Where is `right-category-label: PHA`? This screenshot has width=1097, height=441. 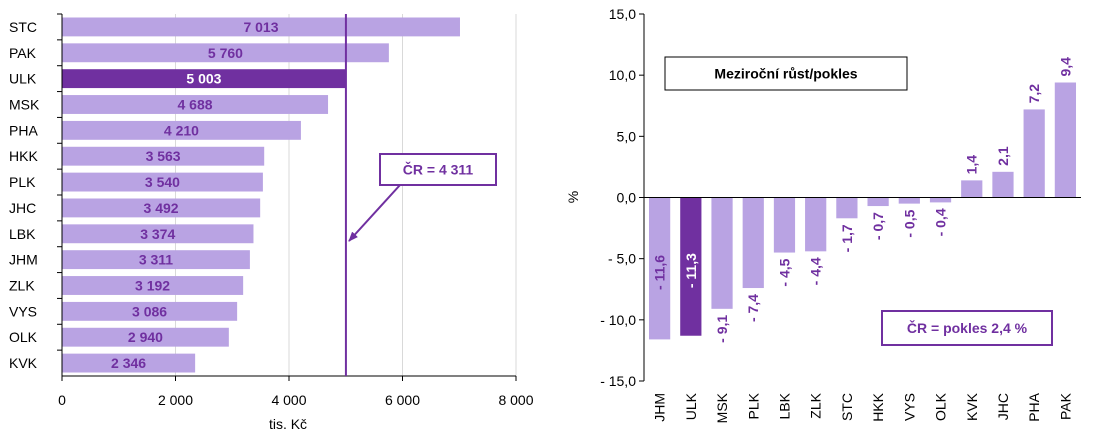
right-category-label: PHA is located at coordinates (1034, 406).